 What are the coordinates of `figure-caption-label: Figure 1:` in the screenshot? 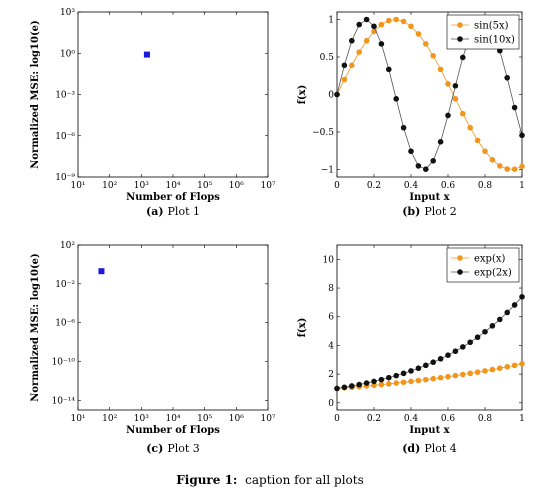 It's located at (206, 480).